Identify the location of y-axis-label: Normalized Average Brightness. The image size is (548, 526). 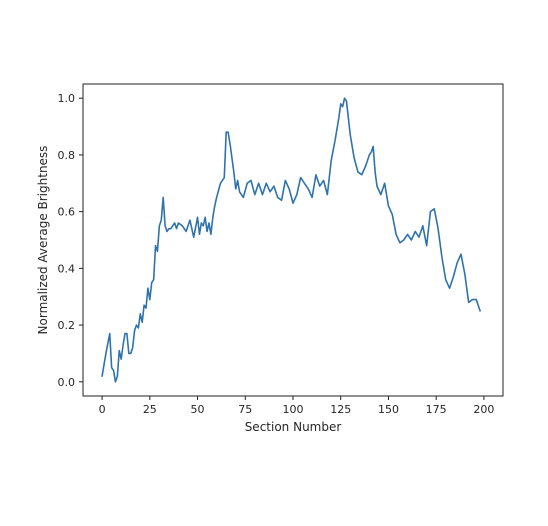
(43, 240).